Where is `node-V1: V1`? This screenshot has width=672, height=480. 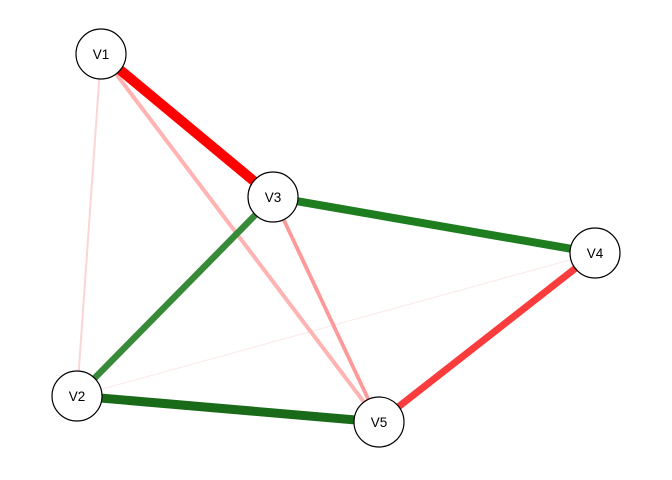
node-V1: V1 is located at coordinates (101, 54).